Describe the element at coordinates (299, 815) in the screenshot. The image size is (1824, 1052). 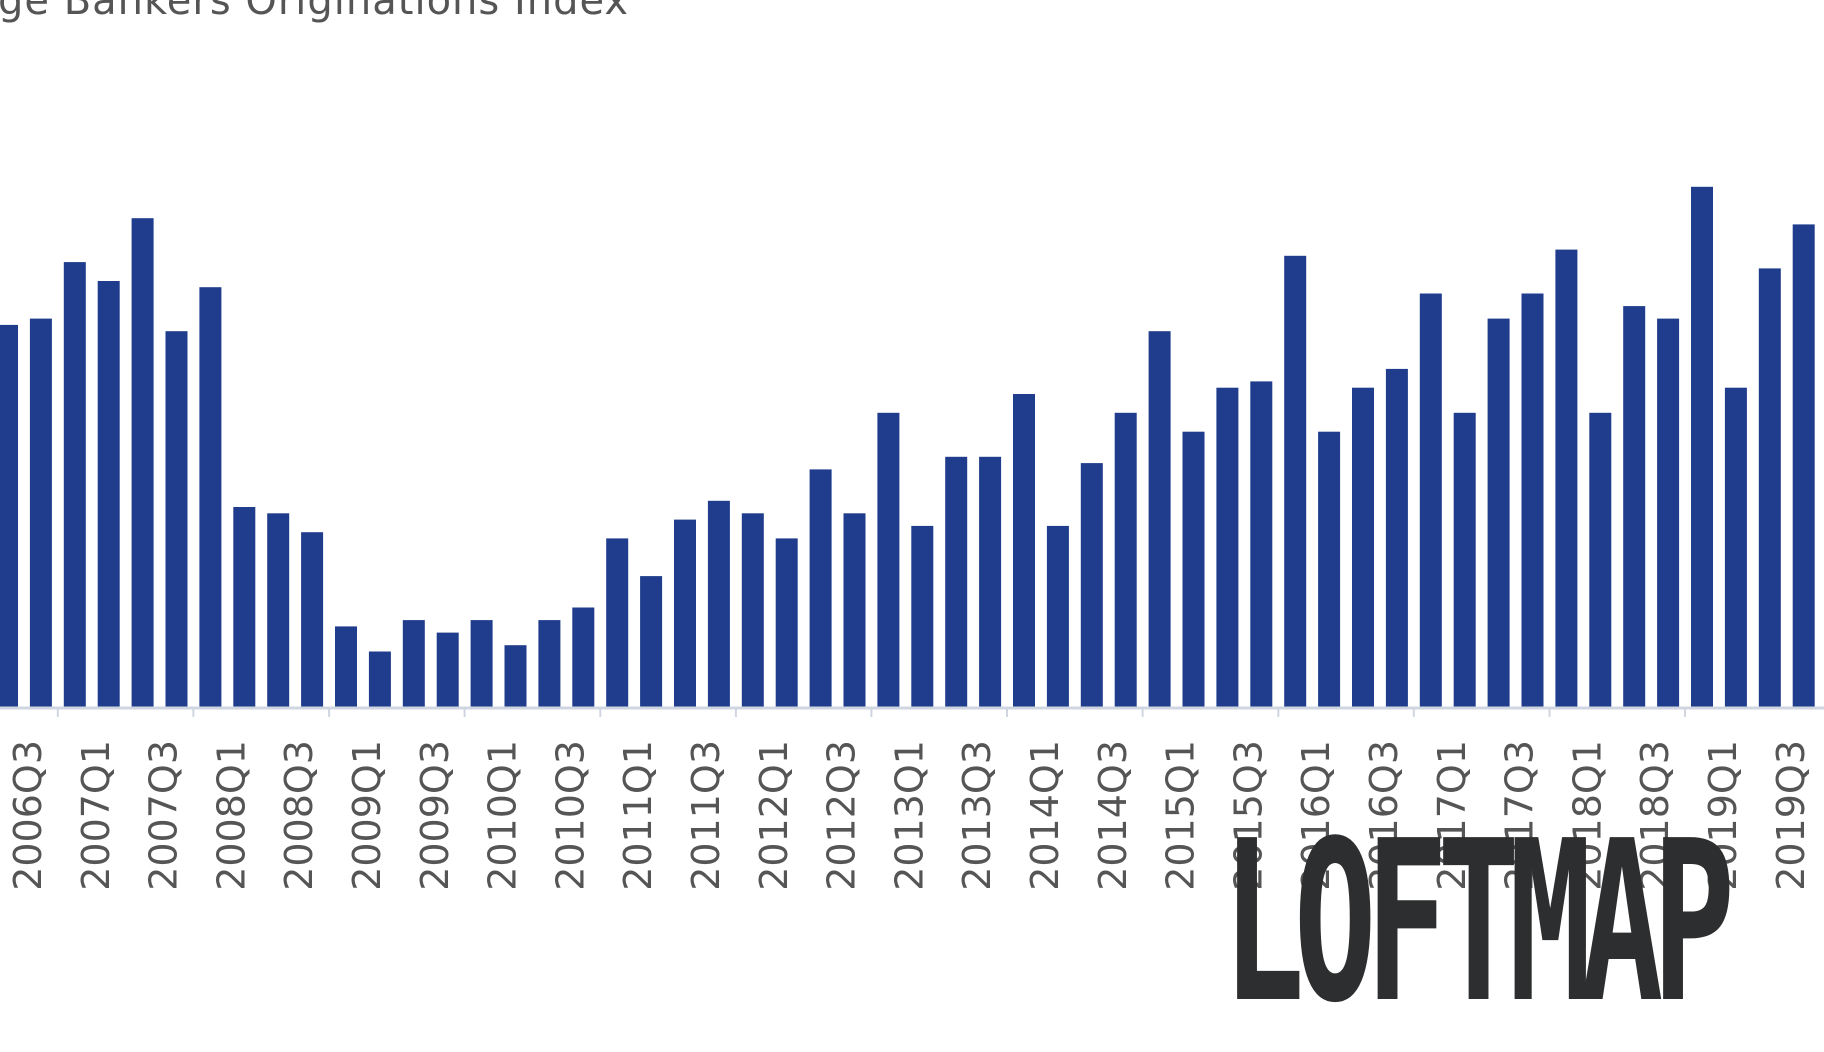
I see `x-tick-label-2008Q3: 2008Q3` at that location.